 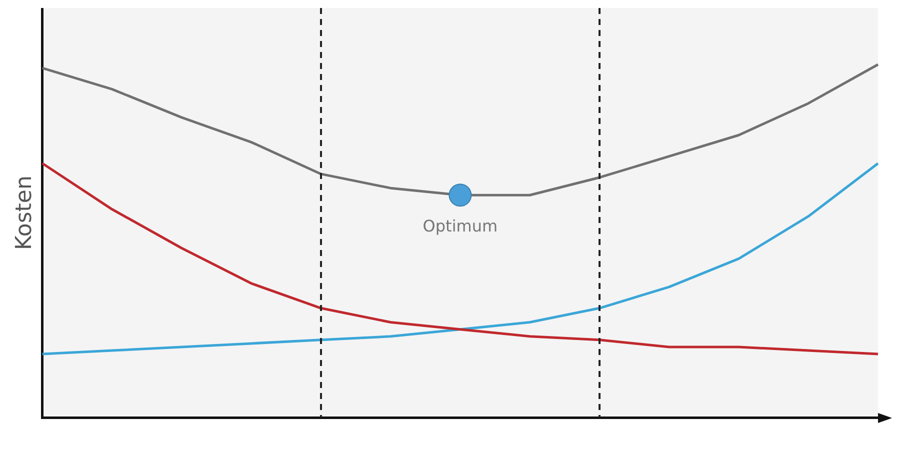 What do you see at coordinates (24, 213) in the screenshot?
I see `y-axis-title: Kosten` at bounding box center [24, 213].